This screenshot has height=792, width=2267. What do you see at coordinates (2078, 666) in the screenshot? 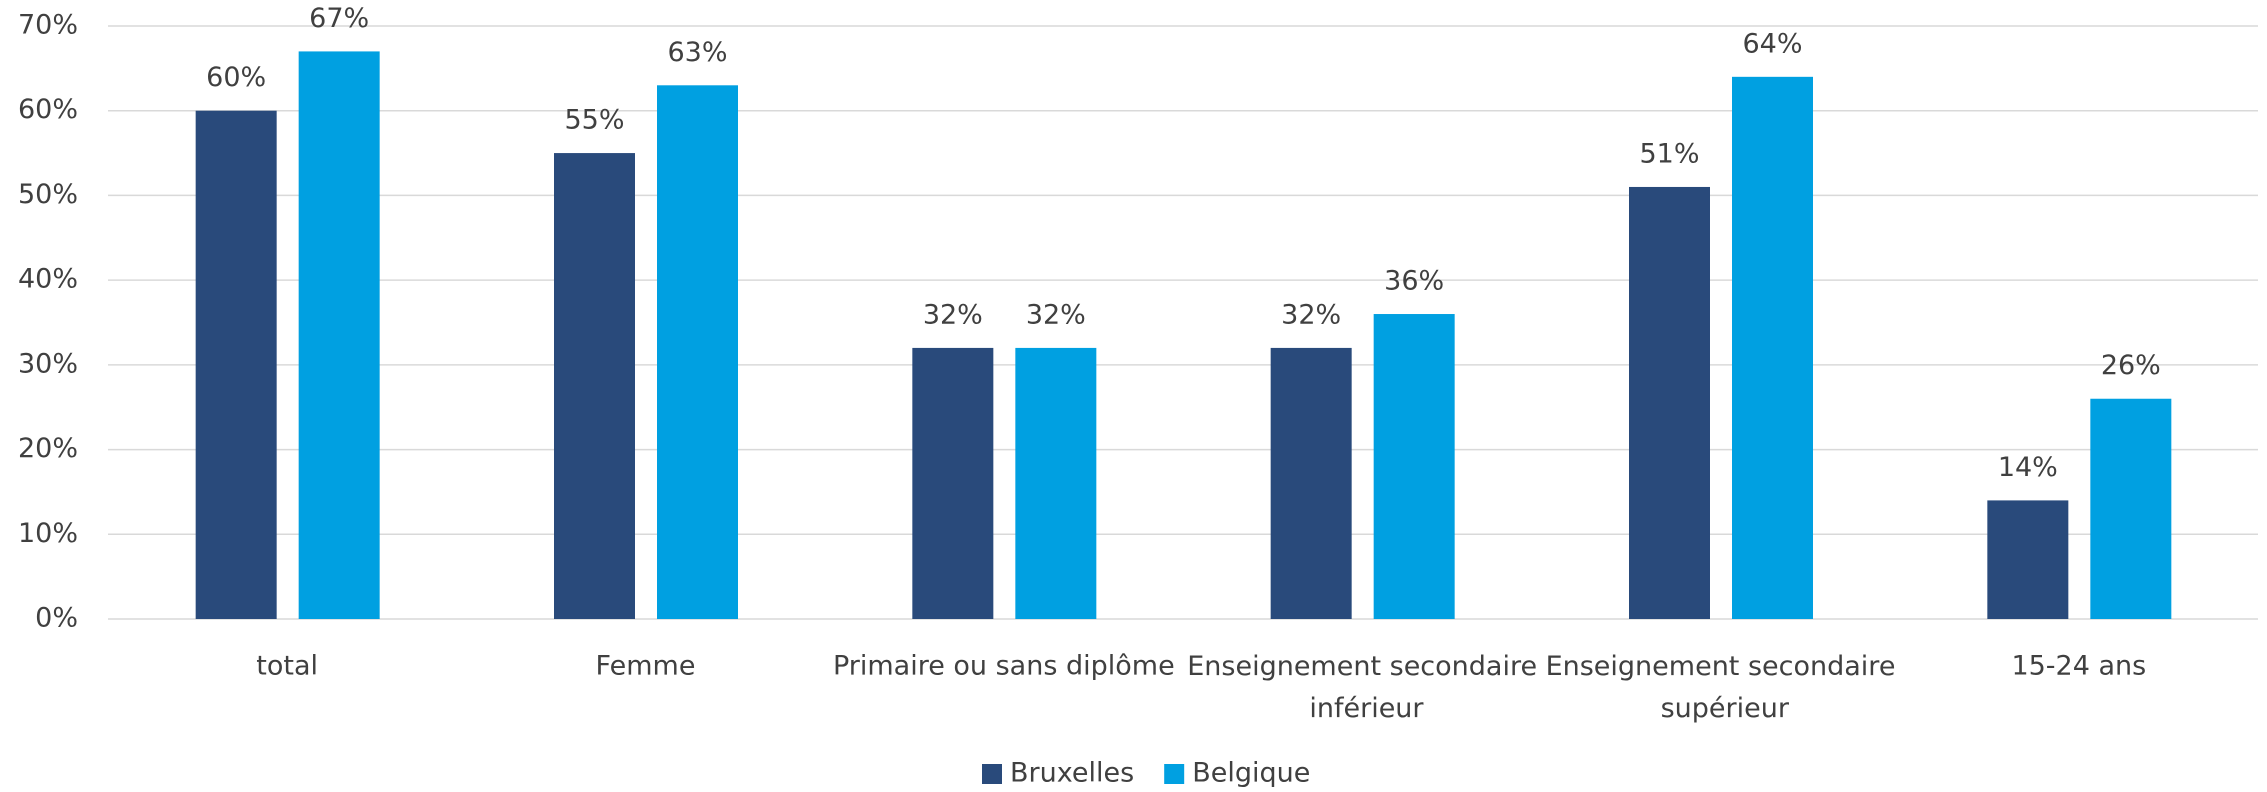
I see `x-tick-label: 15-24 ans` at bounding box center [2078, 666].